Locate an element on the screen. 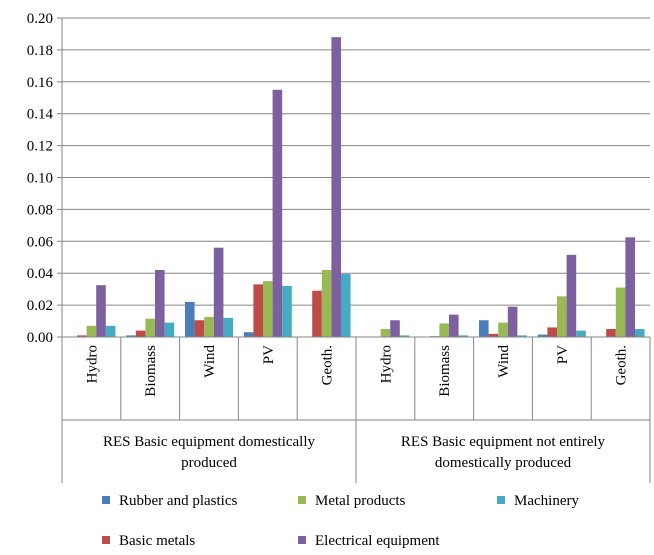 This screenshot has height=555, width=654. y-tick-label: 0.04 is located at coordinates (40, 274).